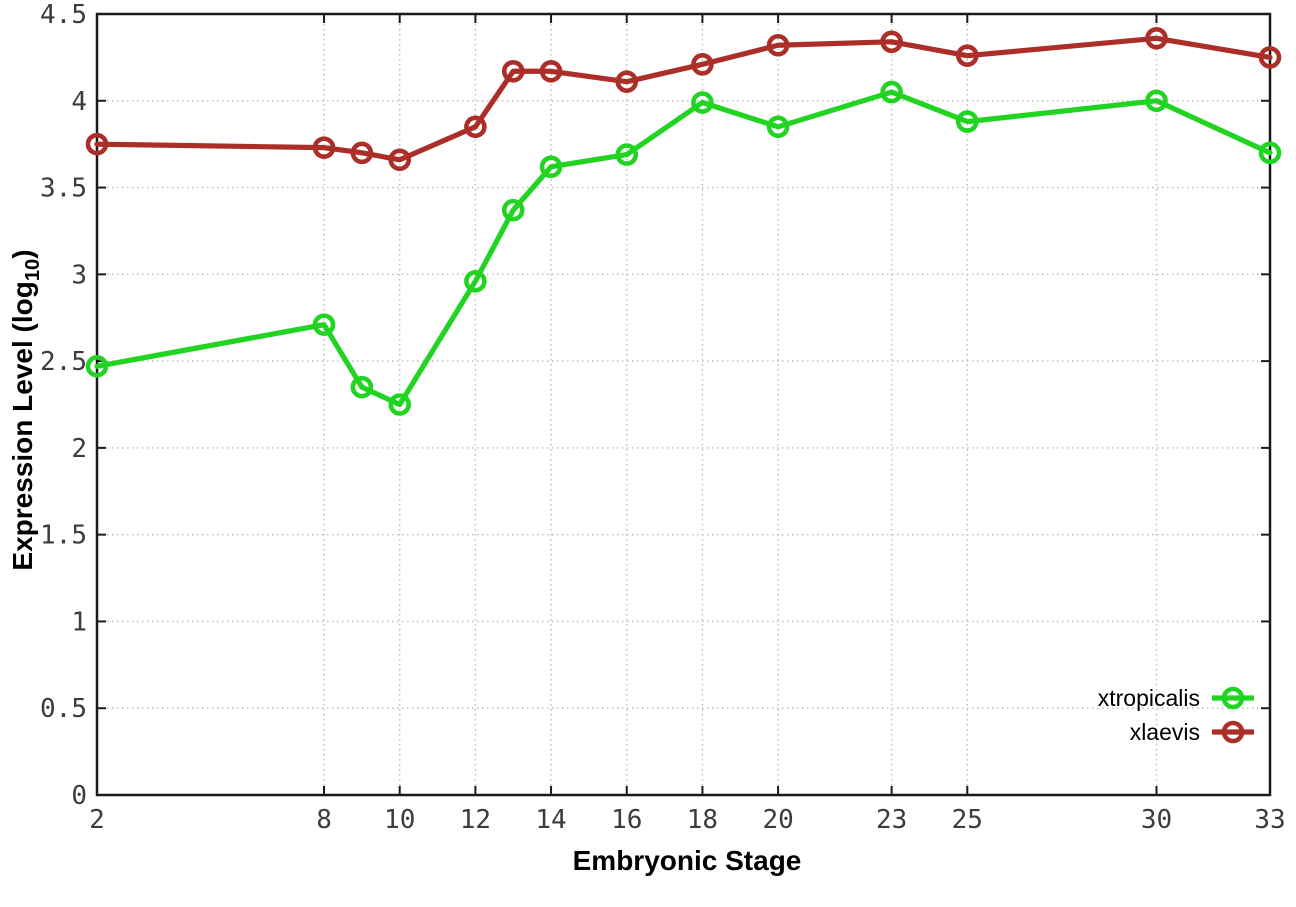 The height and width of the screenshot is (907, 1296). What do you see at coordinates (891, 820) in the screenshot?
I see `x-tick-label: 23` at bounding box center [891, 820].